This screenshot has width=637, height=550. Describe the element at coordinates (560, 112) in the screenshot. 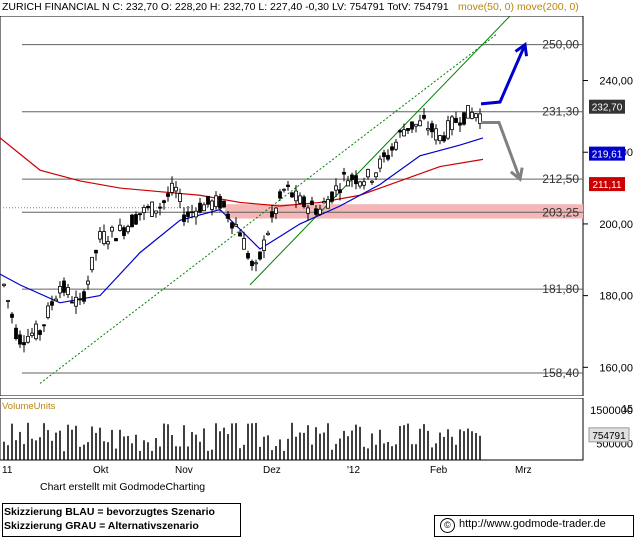

I see `level-label-1: 231,30` at that location.